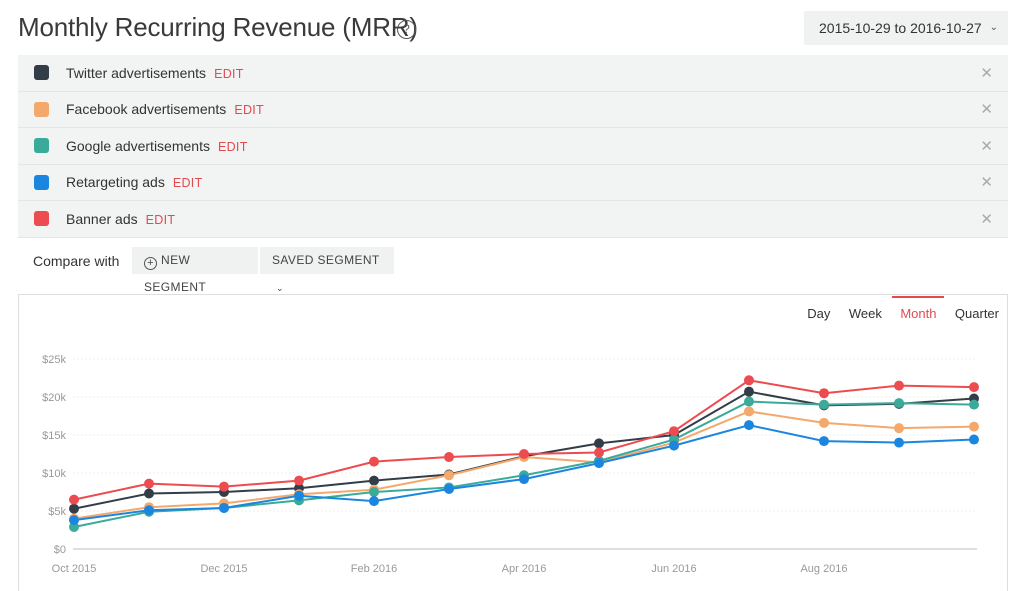 This screenshot has height=591, width=1024. I want to click on y-tick-label: $15k, so click(54, 436).